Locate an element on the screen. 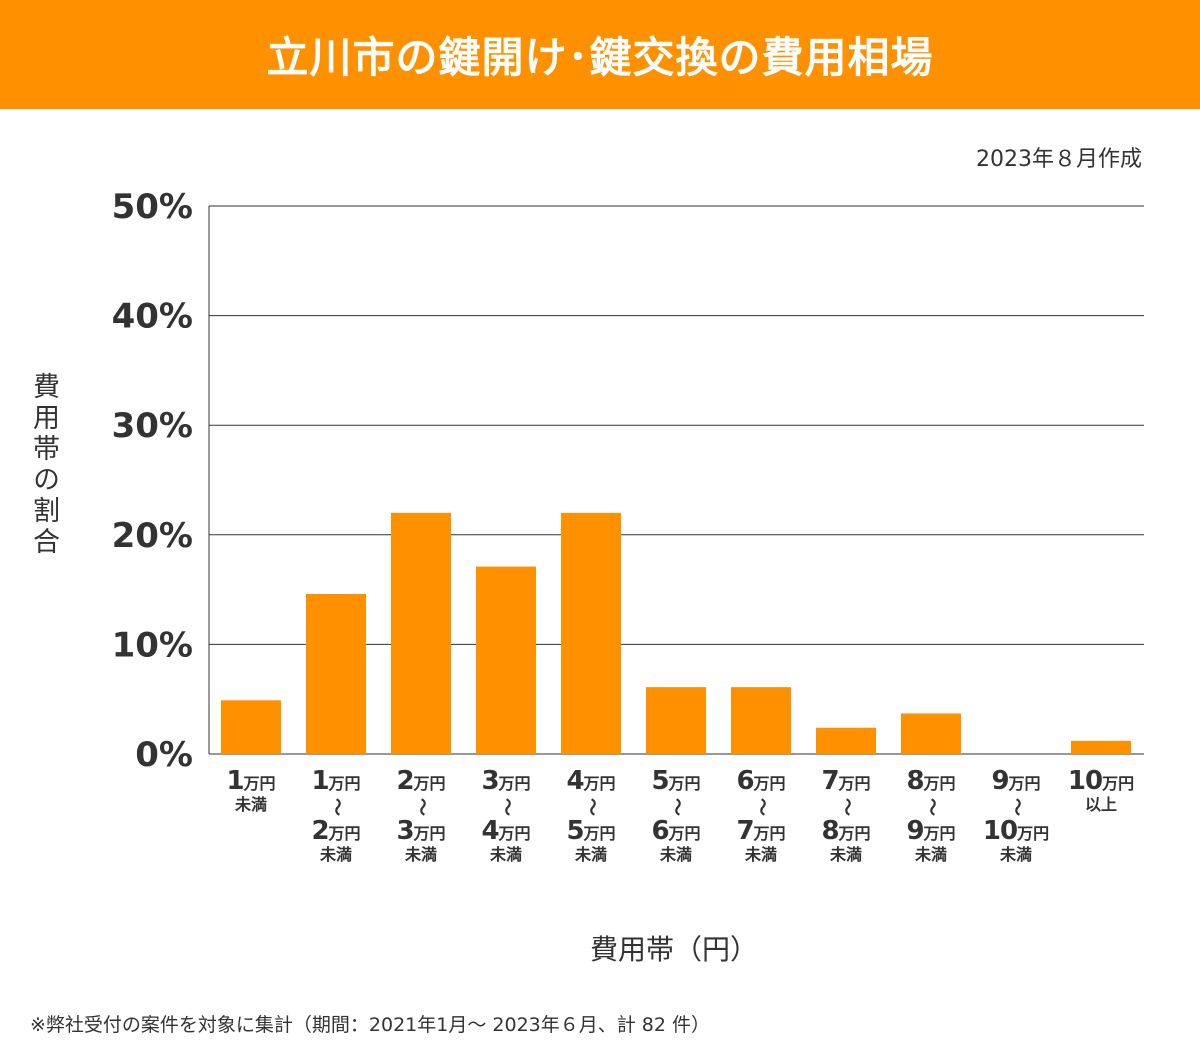 The width and height of the screenshot is (1200, 1041). x-tick-label: 4万円～ 5万円 未満 is located at coordinates (591, 815).